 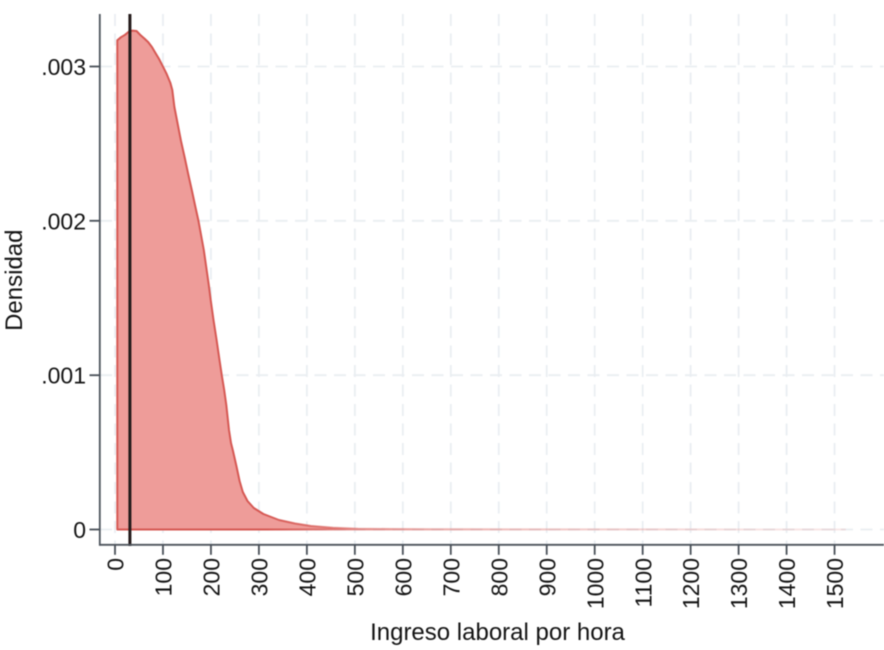 What do you see at coordinates (547, 577) in the screenshot?
I see `svg-text: 900` at bounding box center [547, 577].